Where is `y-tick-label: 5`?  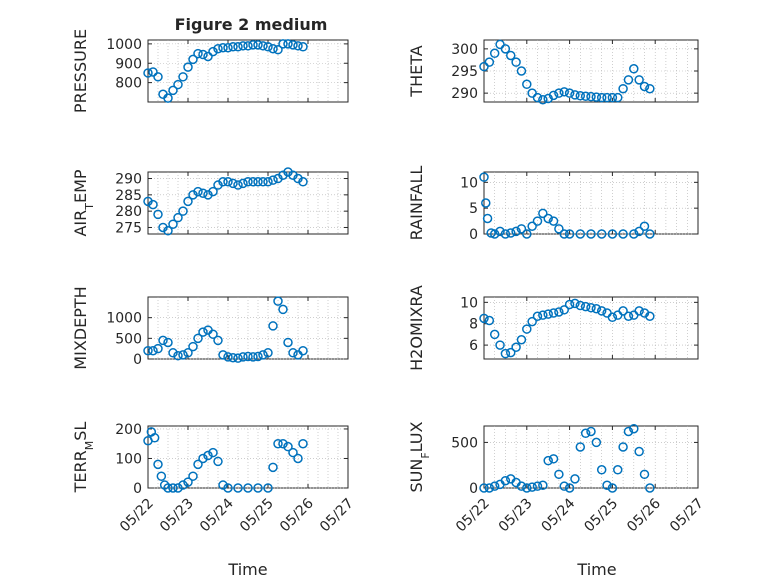
y-tick-label: 5 is located at coordinates (473, 209).